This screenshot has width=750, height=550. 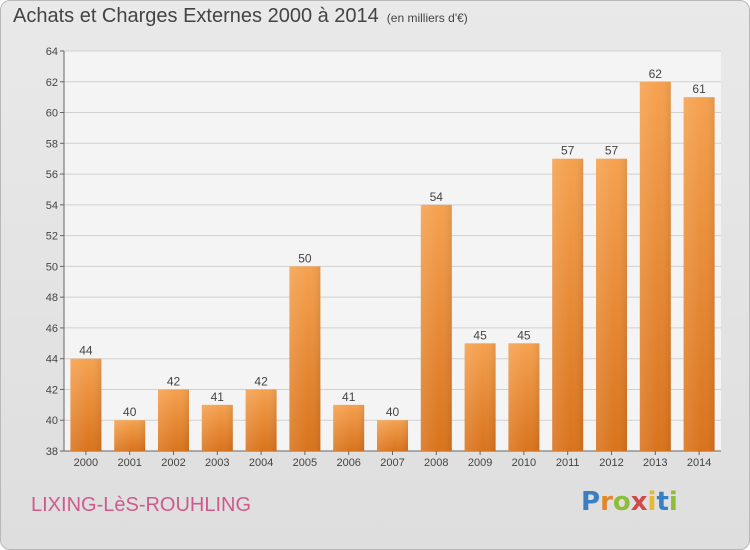 I want to click on y-tick-labels: 38 40 42 44 46 48 50 52 54 56 58 60 62 64, so click(x=52, y=252).